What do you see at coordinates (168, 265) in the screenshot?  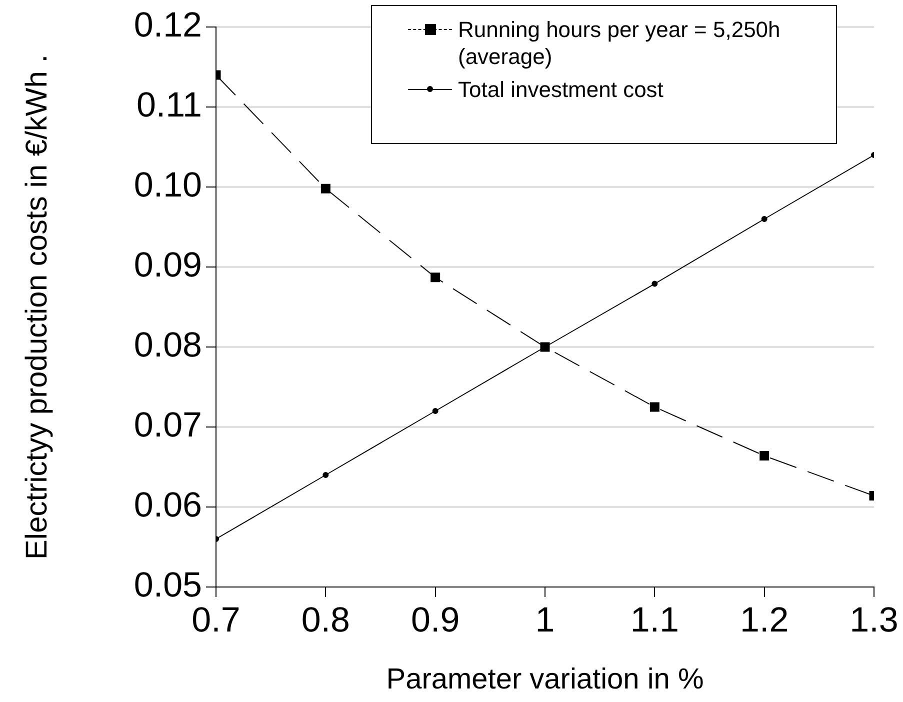 I see `y-tick-label: 0.09` at bounding box center [168, 265].